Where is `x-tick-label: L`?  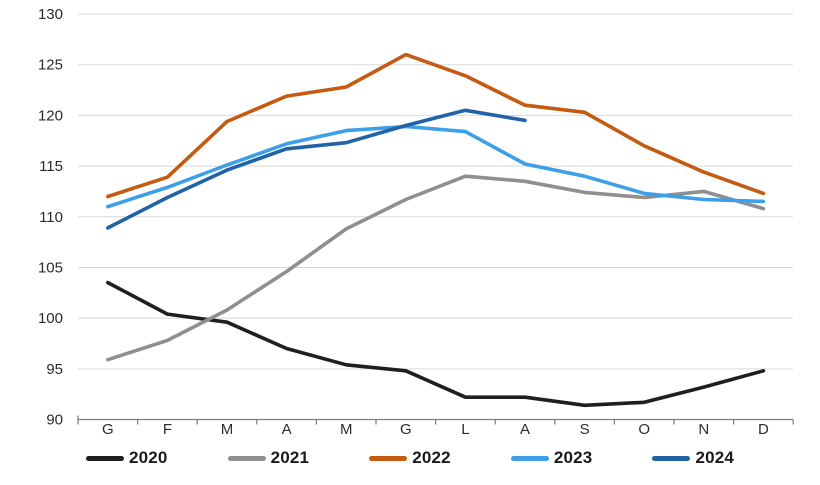
x-tick-label: L is located at coordinates (465, 429).